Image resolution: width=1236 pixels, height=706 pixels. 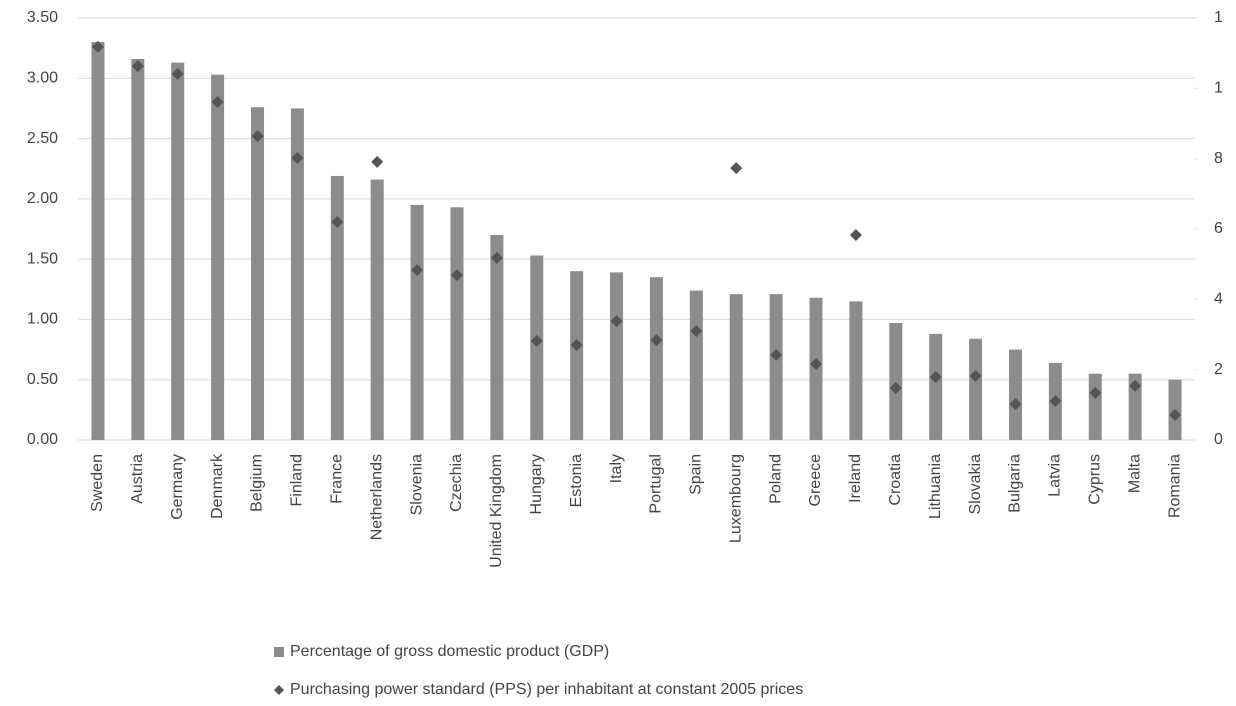 What do you see at coordinates (217, 486) in the screenshot?
I see `x-tick-label: Denmark` at bounding box center [217, 486].